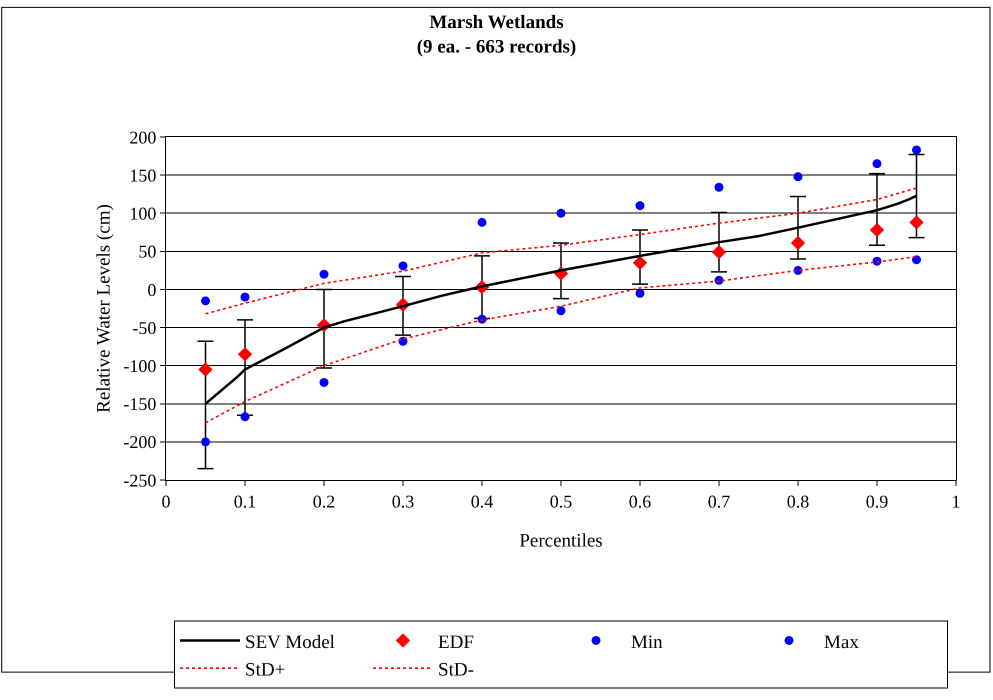 The height and width of the screenshot is (700, 993). I want to click on legend-label: SEV Model, so click(290, 642).